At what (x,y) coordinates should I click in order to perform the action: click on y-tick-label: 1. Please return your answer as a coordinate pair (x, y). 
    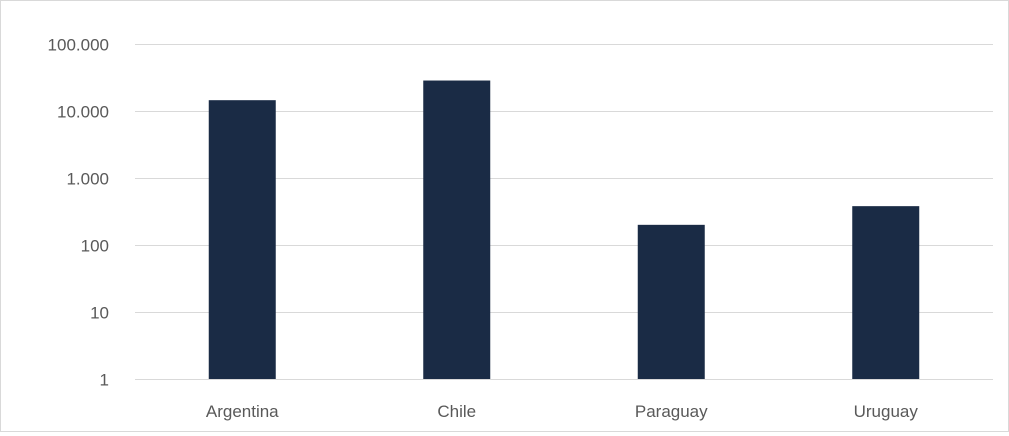
    Looking at the image, I should click on (104, 380).